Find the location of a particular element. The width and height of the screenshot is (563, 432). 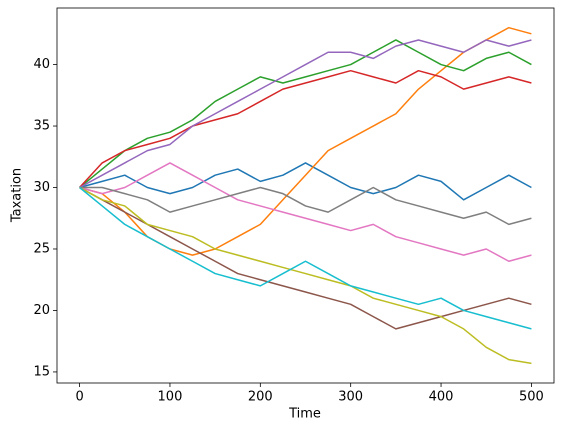

x-tick-label: 0 is located at coordinates (79, 397).